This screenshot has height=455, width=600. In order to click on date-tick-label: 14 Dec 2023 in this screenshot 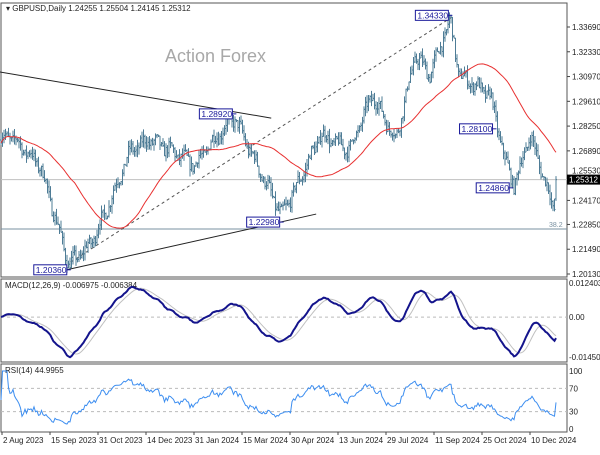, I will do `click(170, 440)`.